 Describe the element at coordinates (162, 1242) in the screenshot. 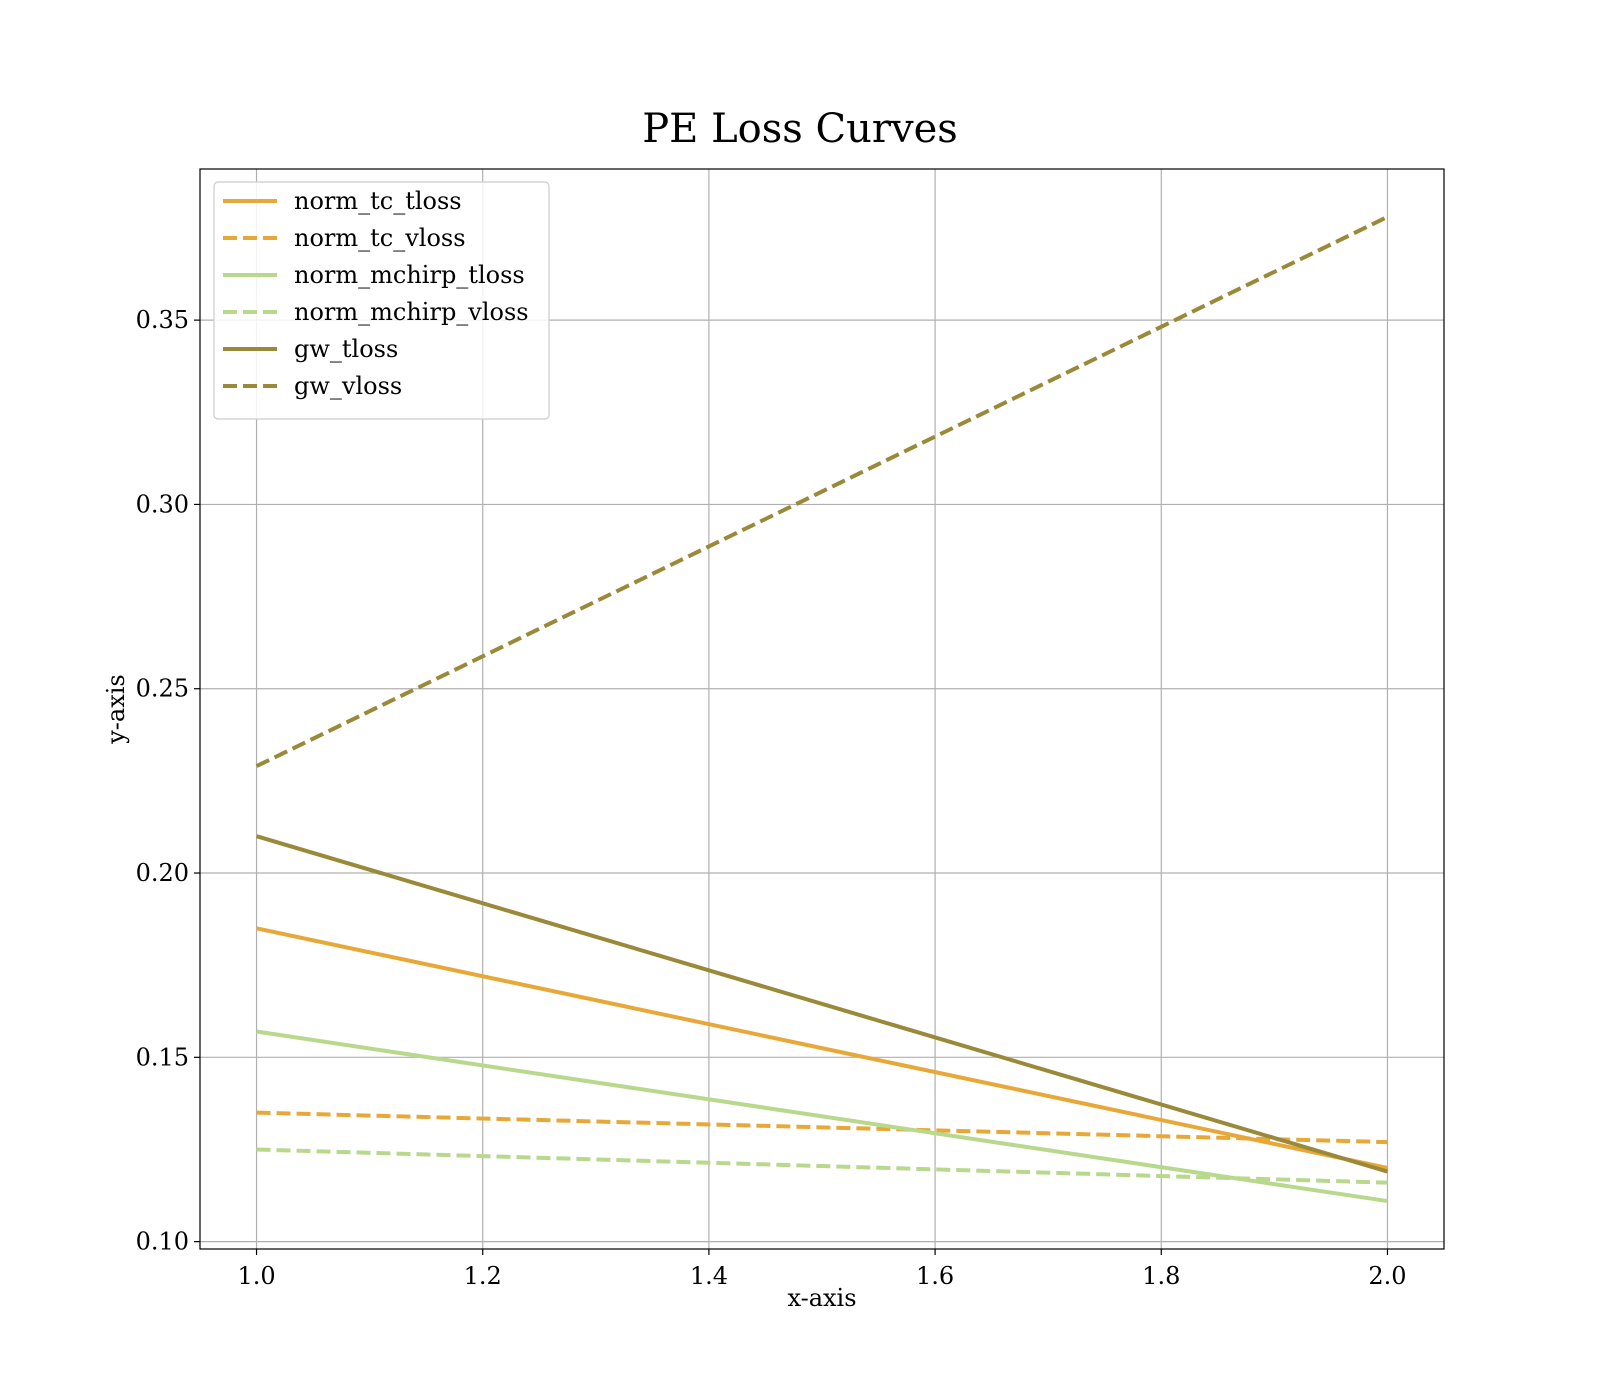

I see `y-tick-label: 0.10` at that location.